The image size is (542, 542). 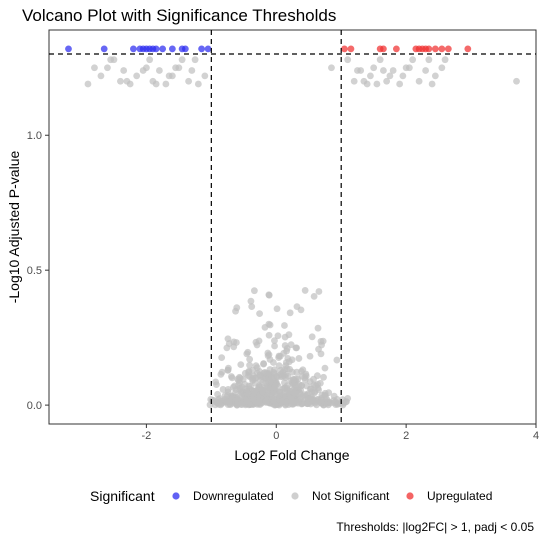 What do you see at coordinates (34, 136) in the screenshot?
I see `y-tick-label: 1.0` at bounding box center [34, 136].